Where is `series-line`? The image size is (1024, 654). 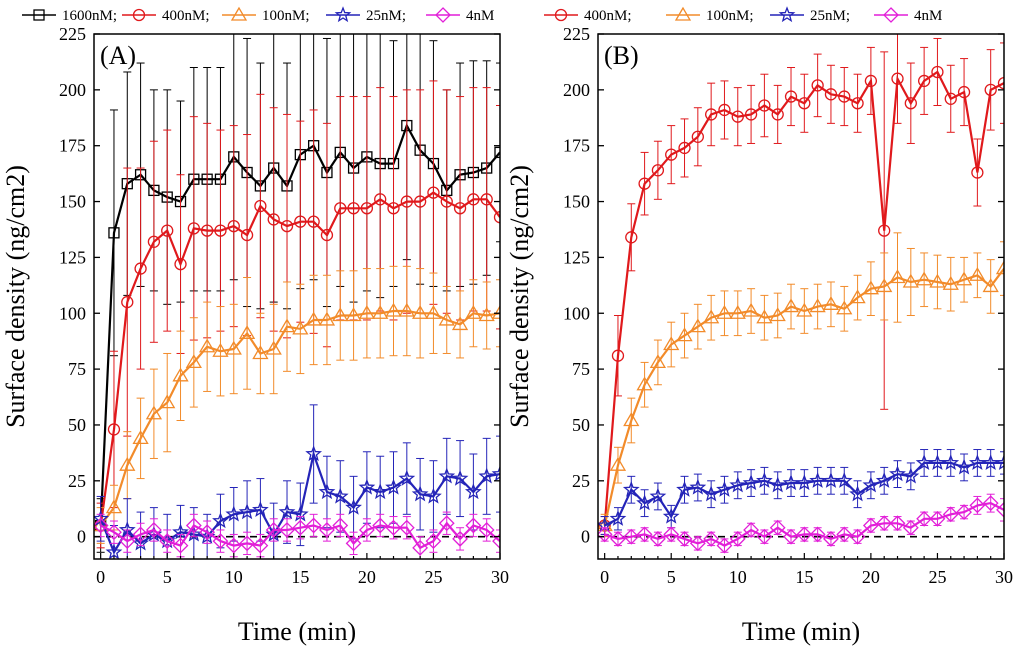
series-line is located at coordinates (804, 494).